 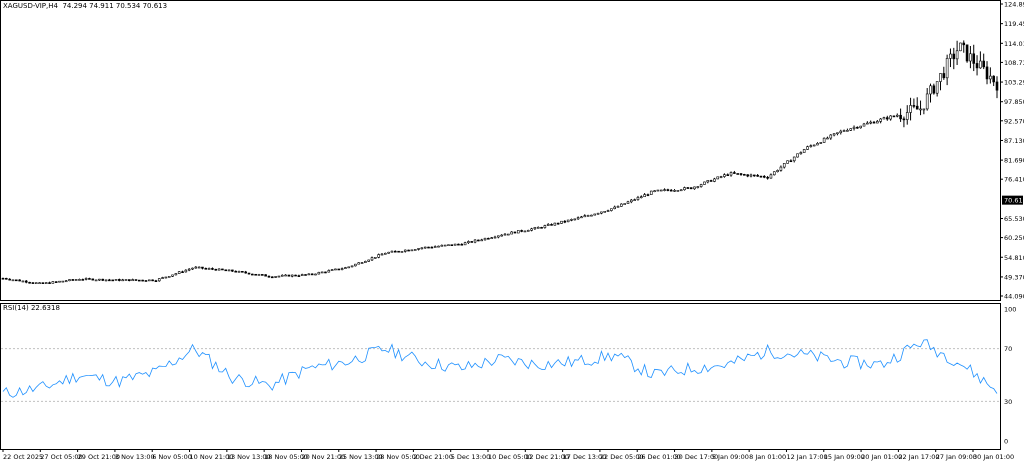 I want to click on time-axis-label: 20 Nov 21:00, so click(x=323, y=457).